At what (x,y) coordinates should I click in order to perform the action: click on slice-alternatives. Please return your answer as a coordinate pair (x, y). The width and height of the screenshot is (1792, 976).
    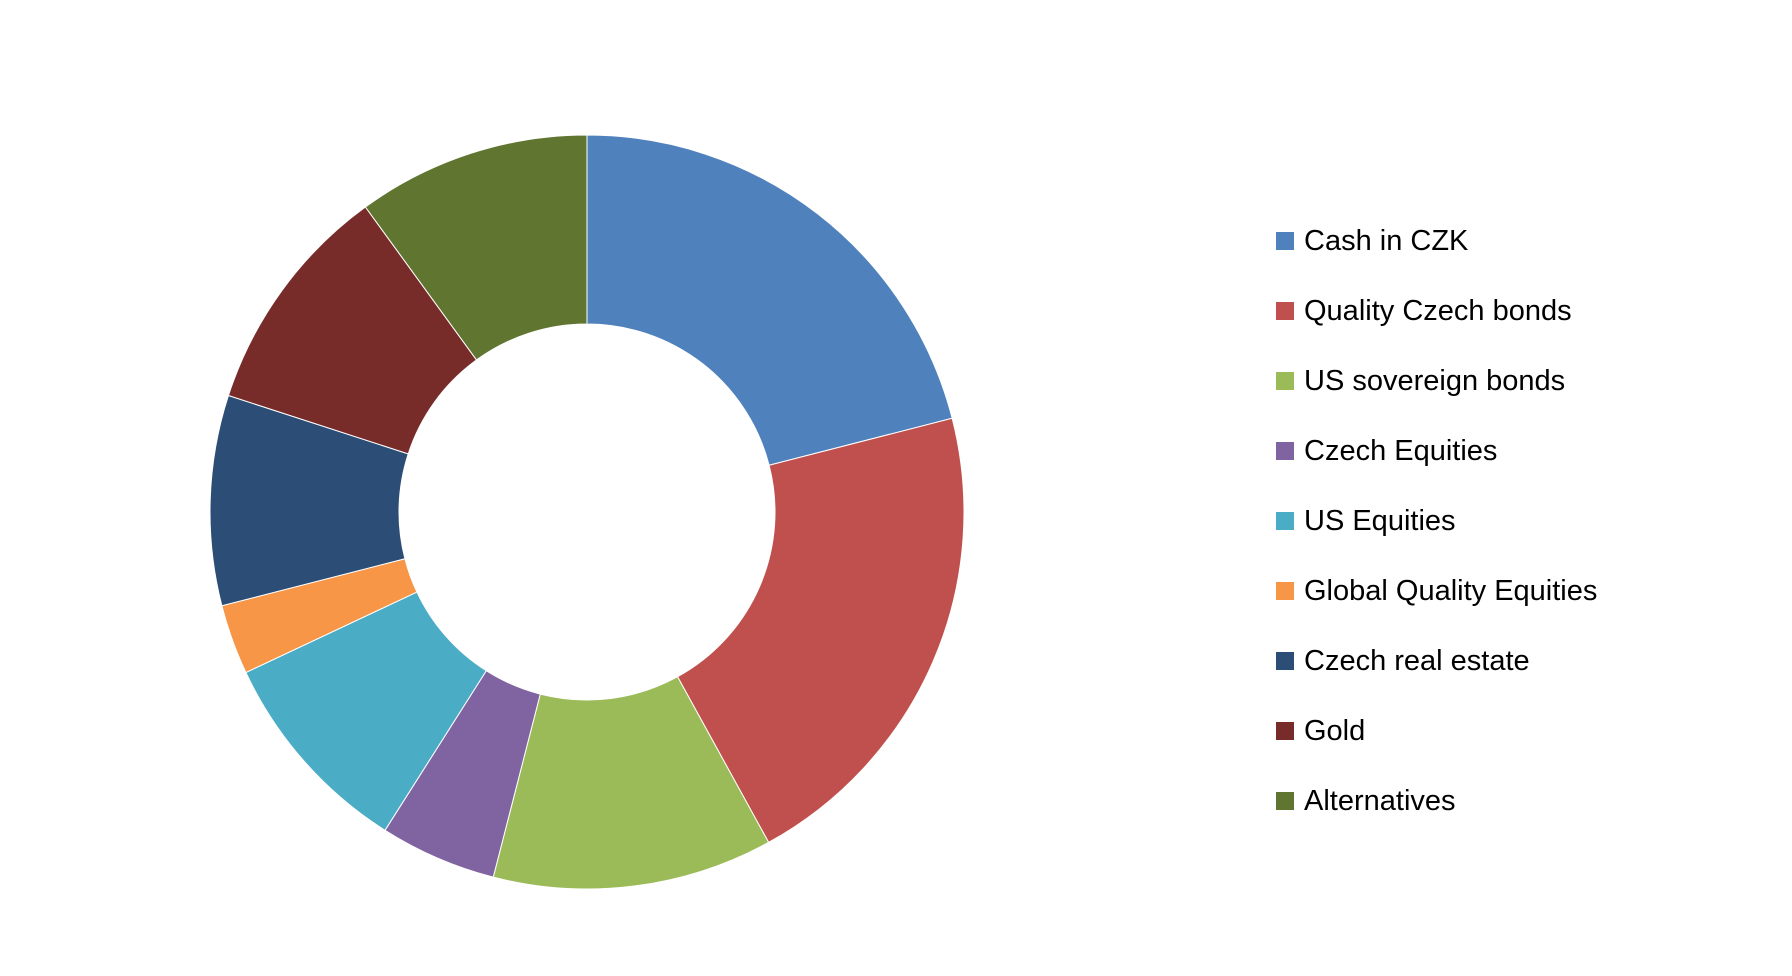
    Looking at the image, I should click on (476, 247).